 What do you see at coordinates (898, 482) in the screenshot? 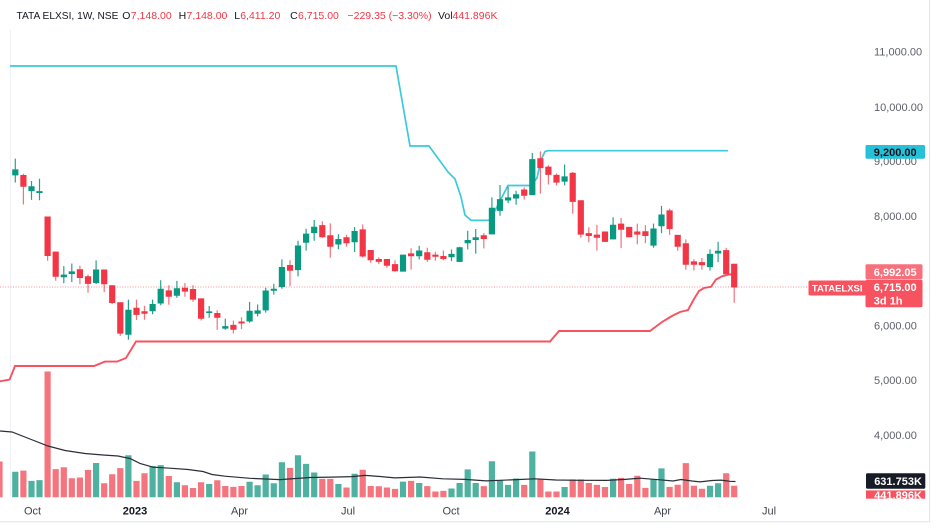
I see `svg-text: 631.753K` at bounding box center [898, 482].